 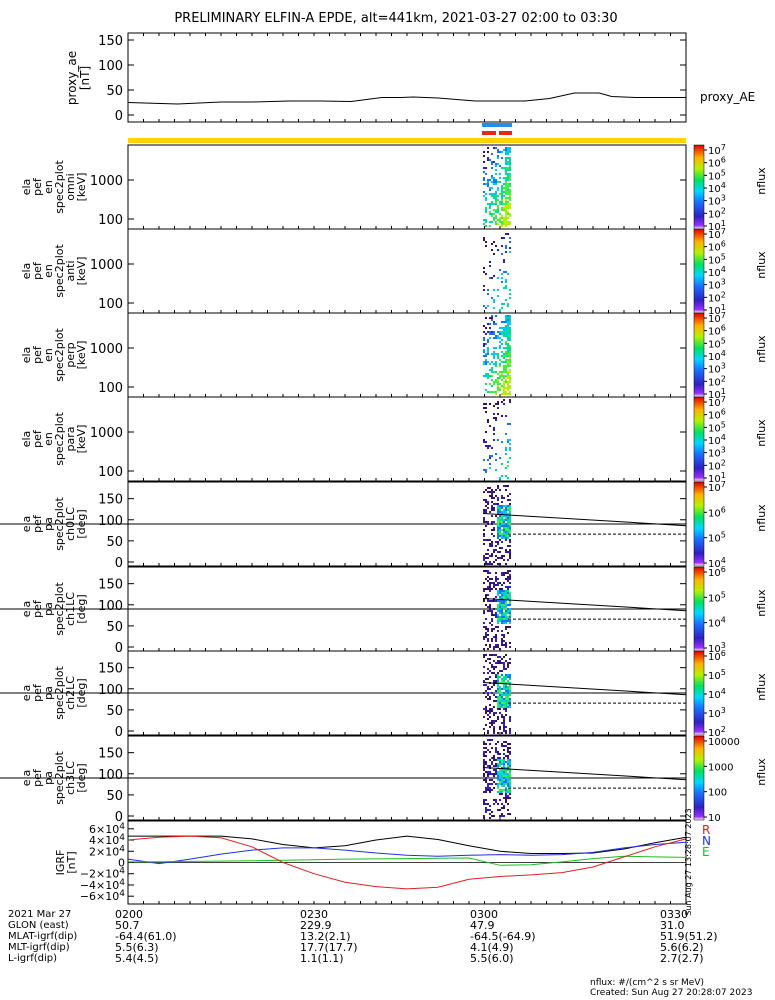 What do you see at coordinates (672, 925) in the screenshot?
I see `footer-value: 31.0` at bounding box center [672, 925].